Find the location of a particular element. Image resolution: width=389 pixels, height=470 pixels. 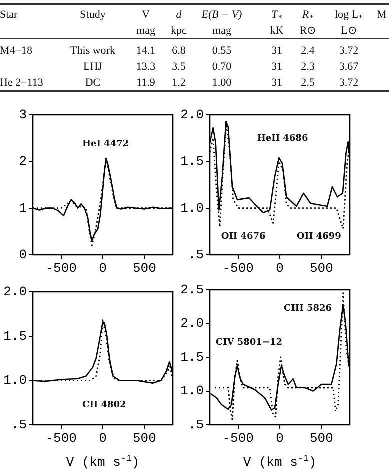

text: T$_{*}$ is located at coordinates (277, 16).